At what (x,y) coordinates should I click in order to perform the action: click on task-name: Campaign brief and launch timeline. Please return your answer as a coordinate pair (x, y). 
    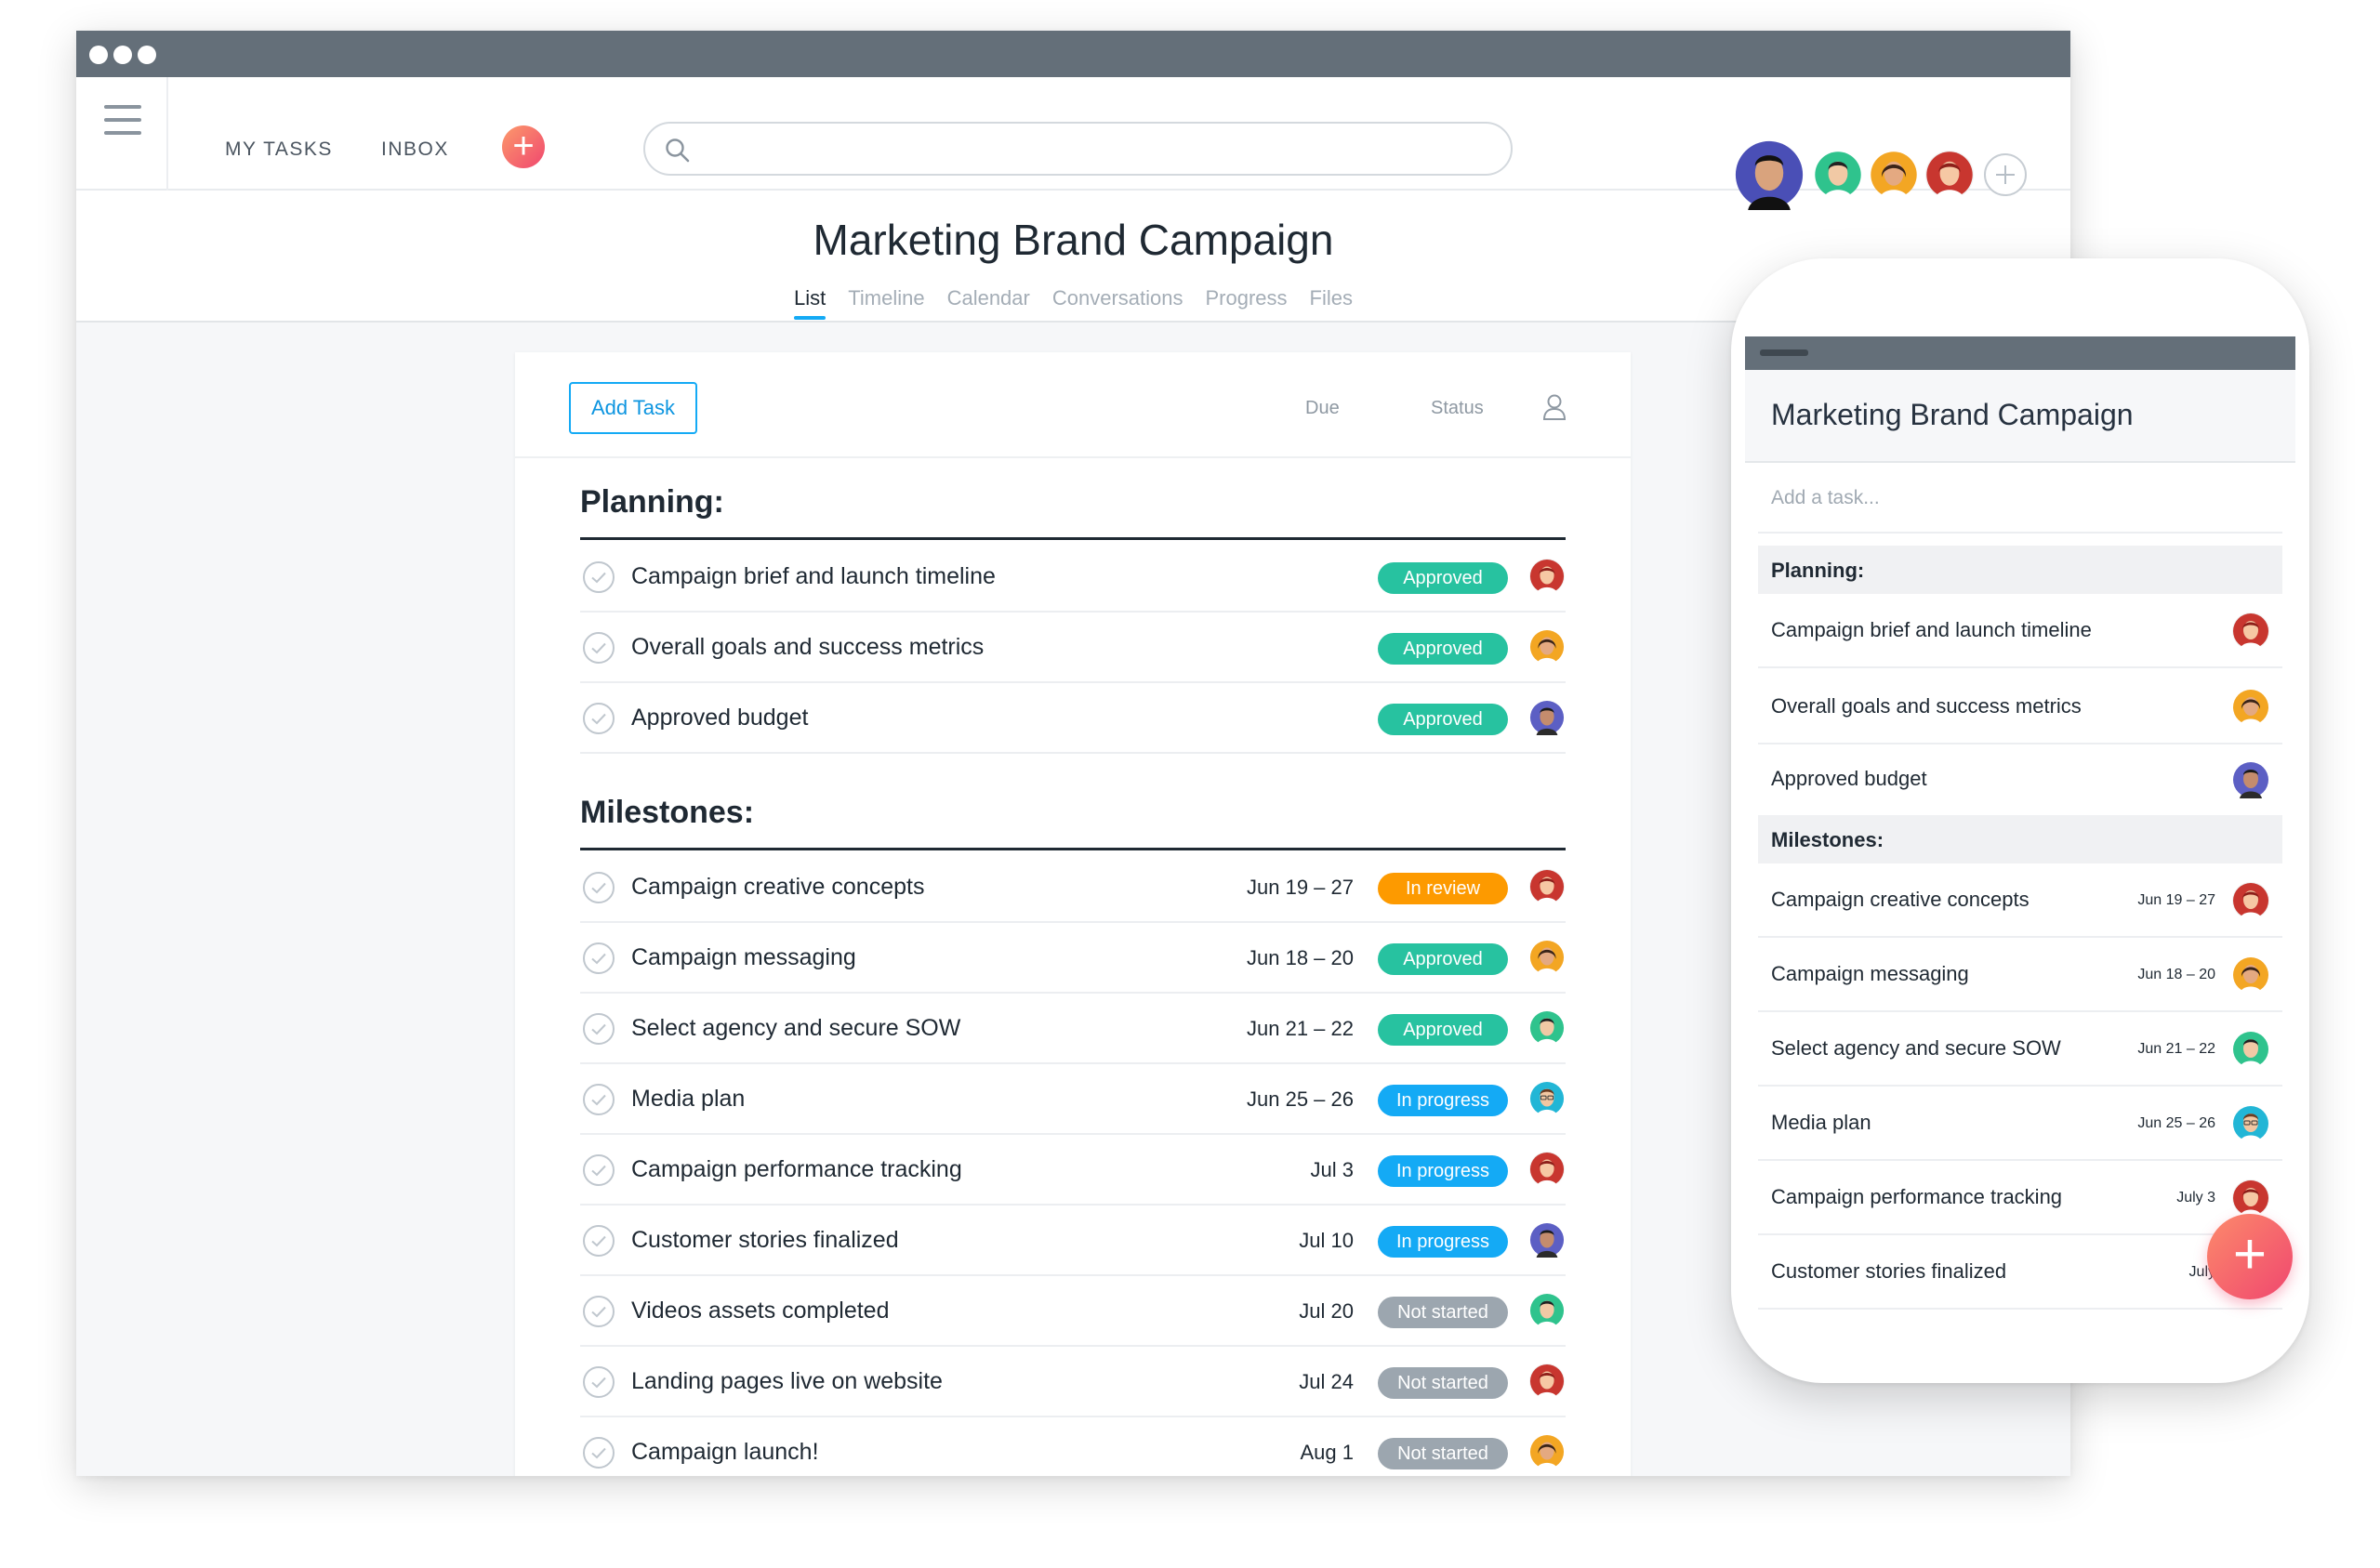
    Looking at the image, I should click on (813, 576).